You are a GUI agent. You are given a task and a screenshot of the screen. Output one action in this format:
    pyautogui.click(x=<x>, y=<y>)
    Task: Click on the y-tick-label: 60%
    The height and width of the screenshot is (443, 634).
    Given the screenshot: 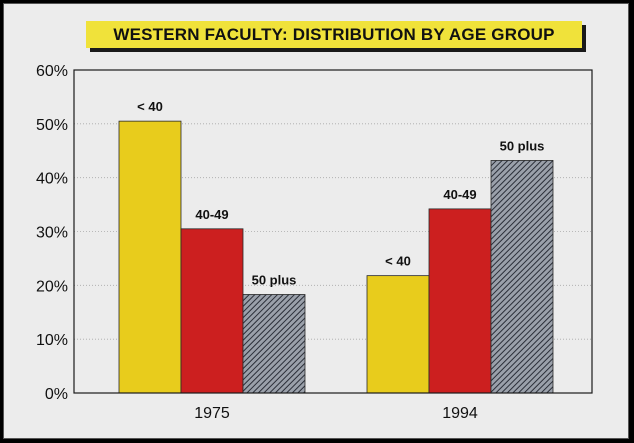 What is the action you would take?
    pyautogui.click(x=52, y=71)
    